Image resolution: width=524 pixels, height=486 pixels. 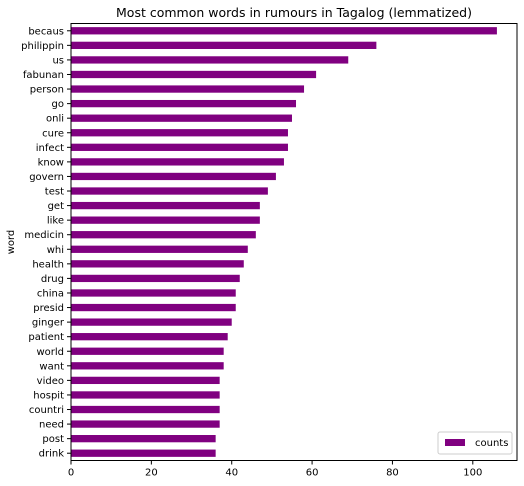 I want to click on bar-presid, so click(x=153, y=307).